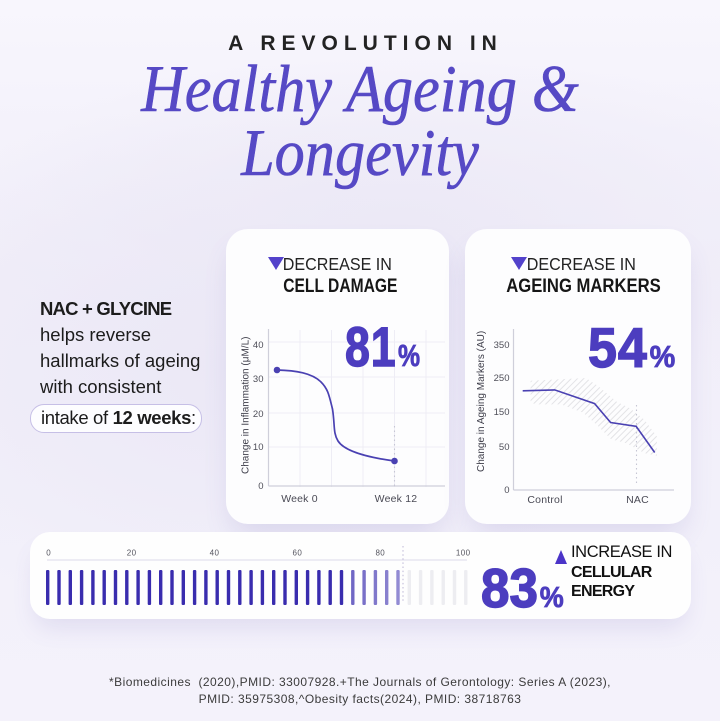  I want to click on svg-text: 250, so click(502, 378).